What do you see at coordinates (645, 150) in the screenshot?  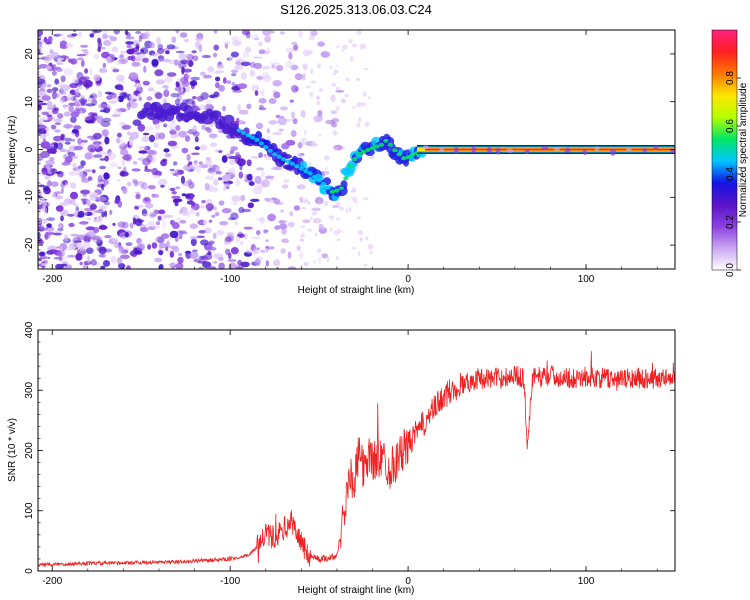 I see `carrier-sidelobe` at bounding box center [645, 150].